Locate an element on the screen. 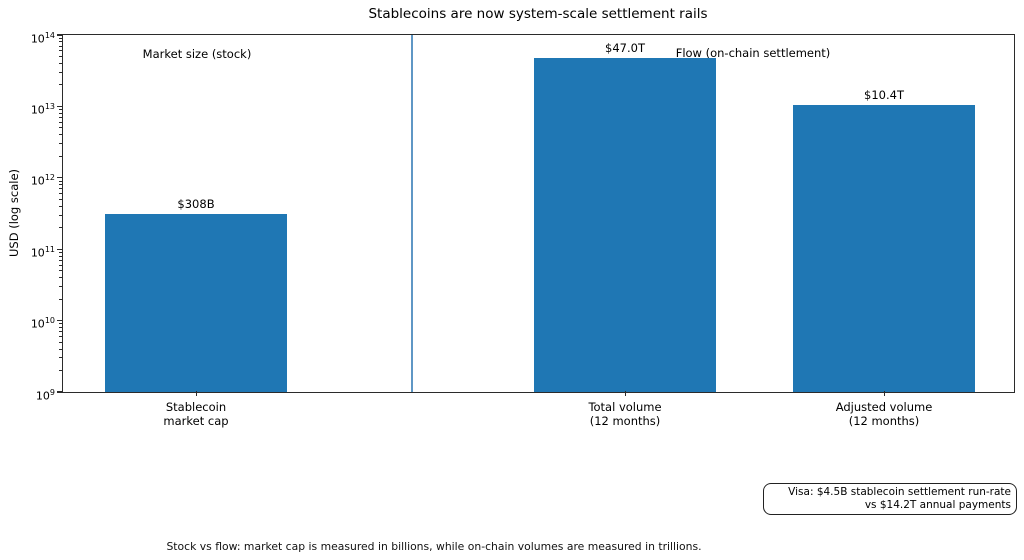 Image resolution: width=1024 pixels, height=560 pixels. y-tick-label-10: 1010 is located at coordinates (42, 323).